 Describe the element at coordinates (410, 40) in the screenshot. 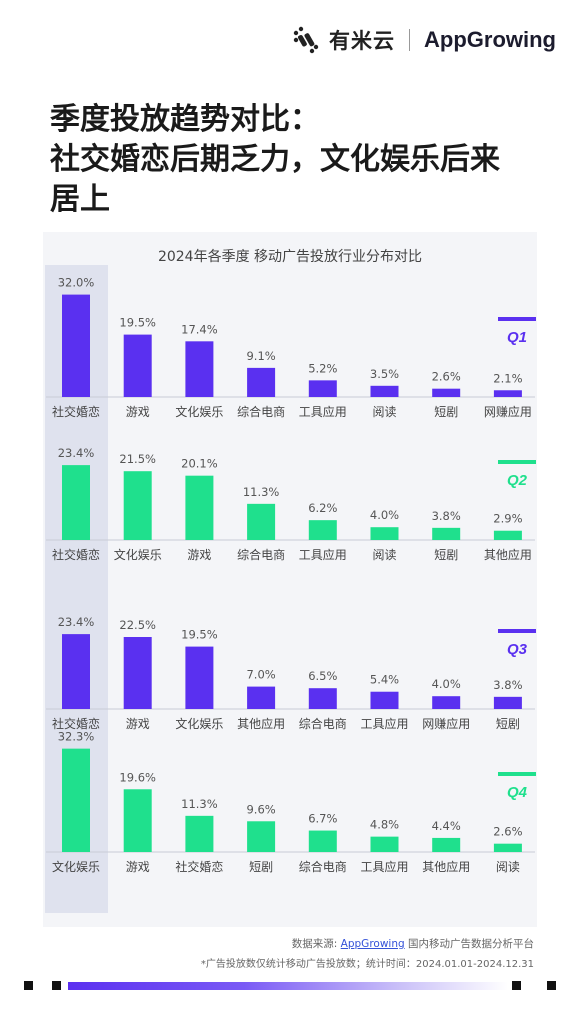

I see `brand-divider` at that location.